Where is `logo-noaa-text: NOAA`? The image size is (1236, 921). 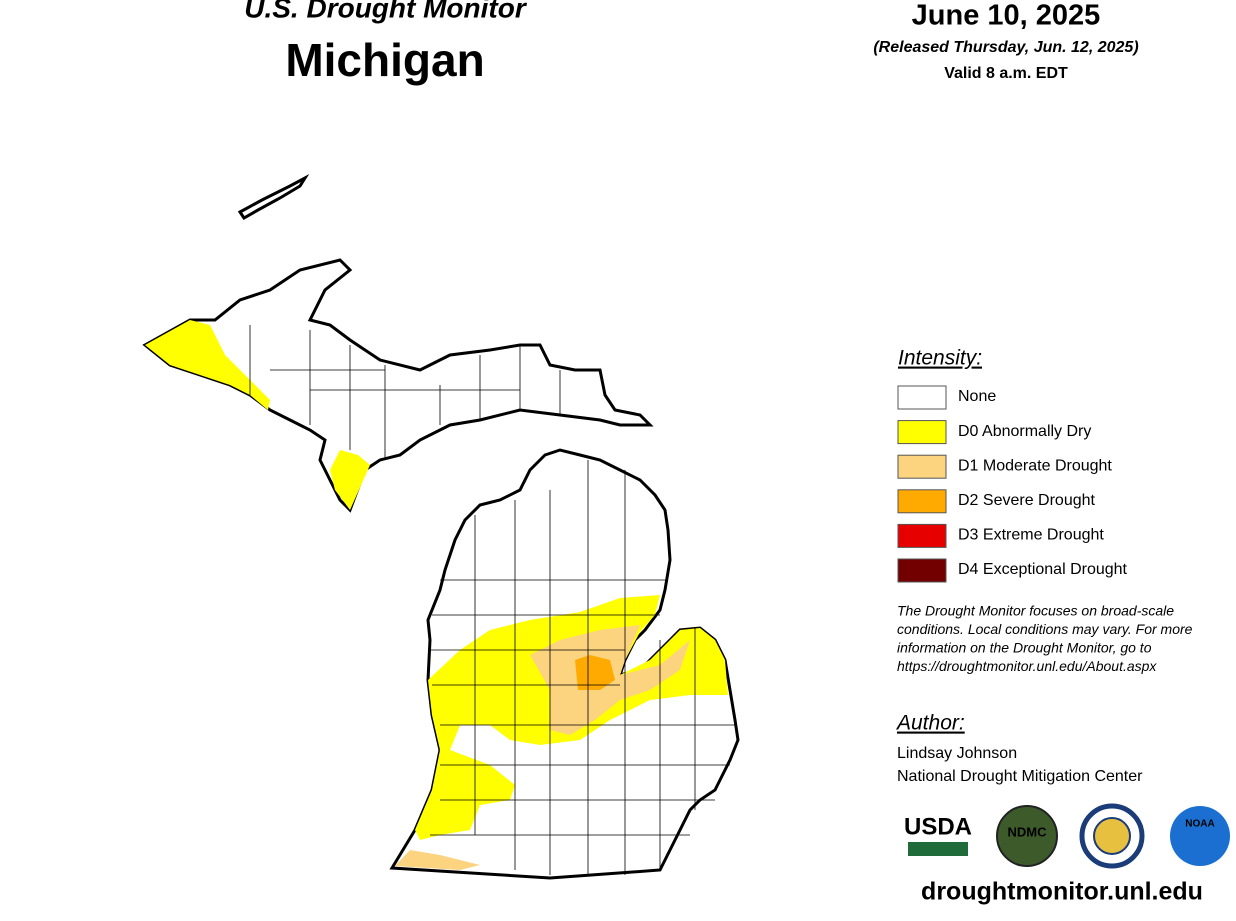 logo-noaa-text: NOAA is located at coordinates (1199, 824).